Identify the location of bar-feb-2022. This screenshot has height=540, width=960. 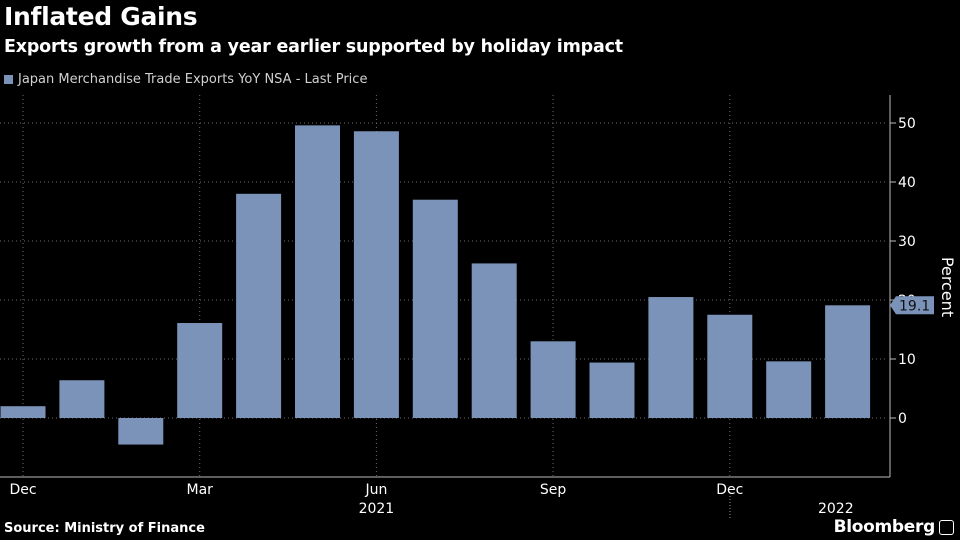
(848, 361).